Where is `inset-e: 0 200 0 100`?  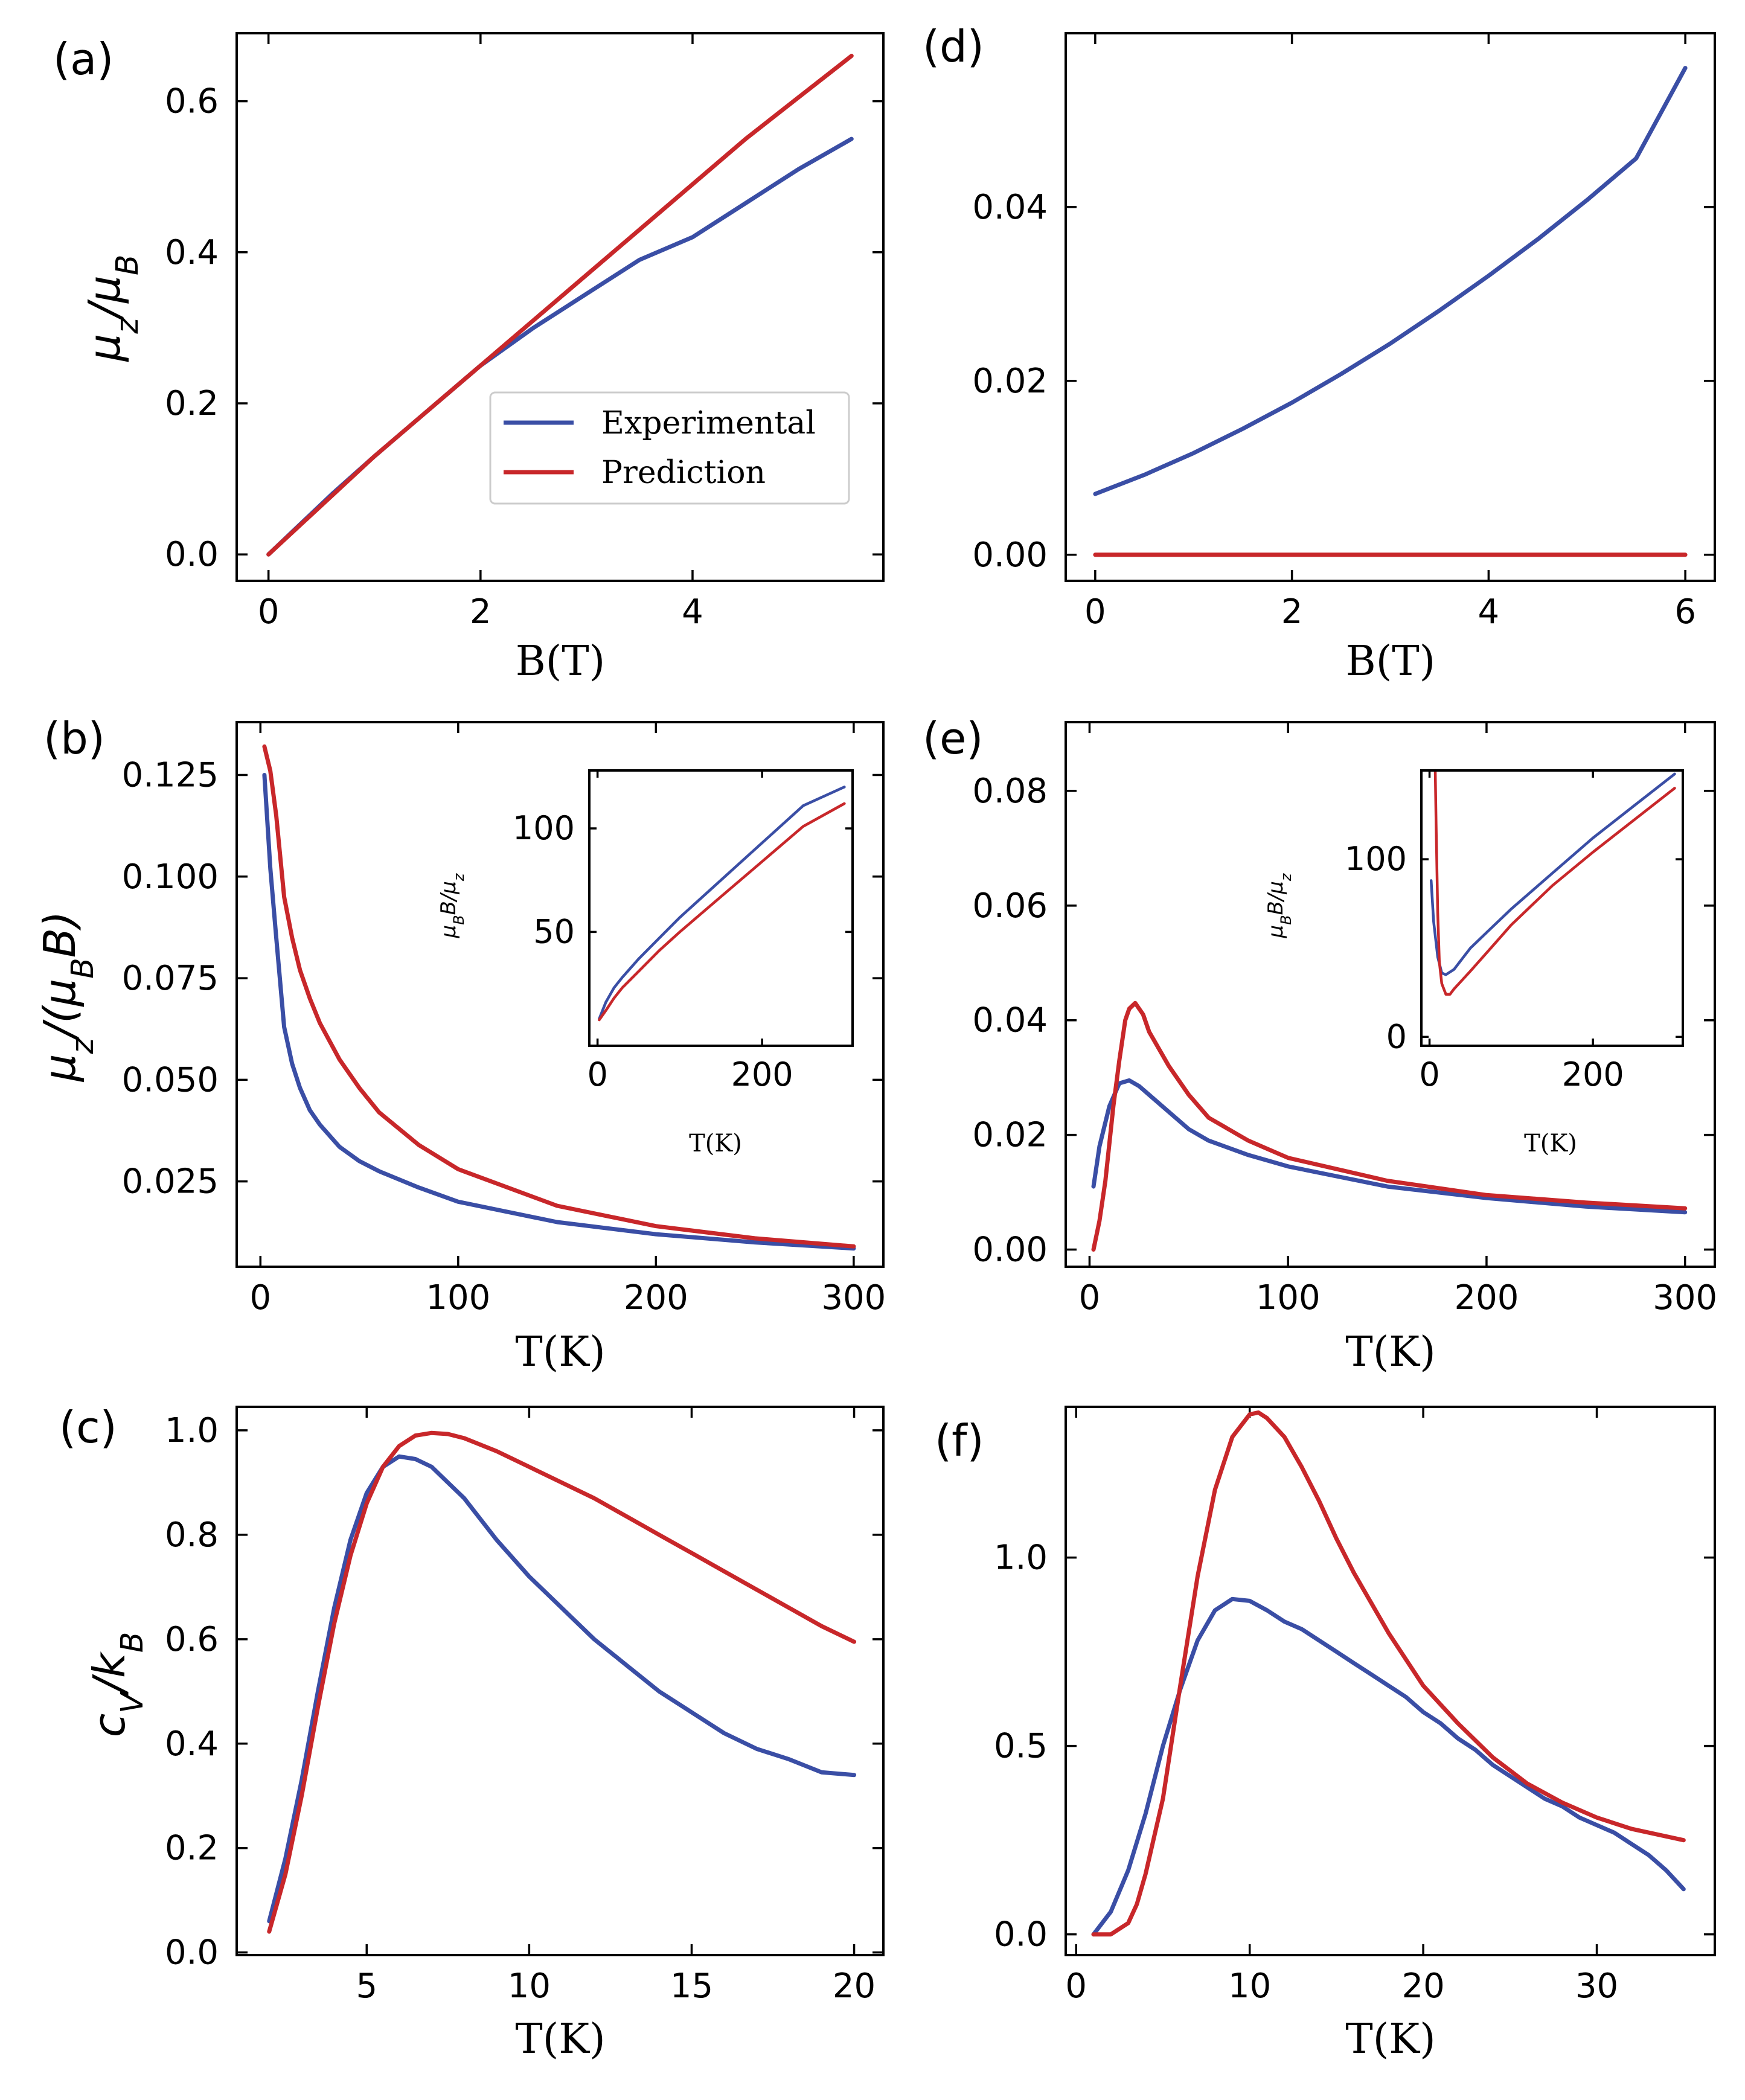 inset-e: 0 200 0 100 is located at coordinates (1514, 931).